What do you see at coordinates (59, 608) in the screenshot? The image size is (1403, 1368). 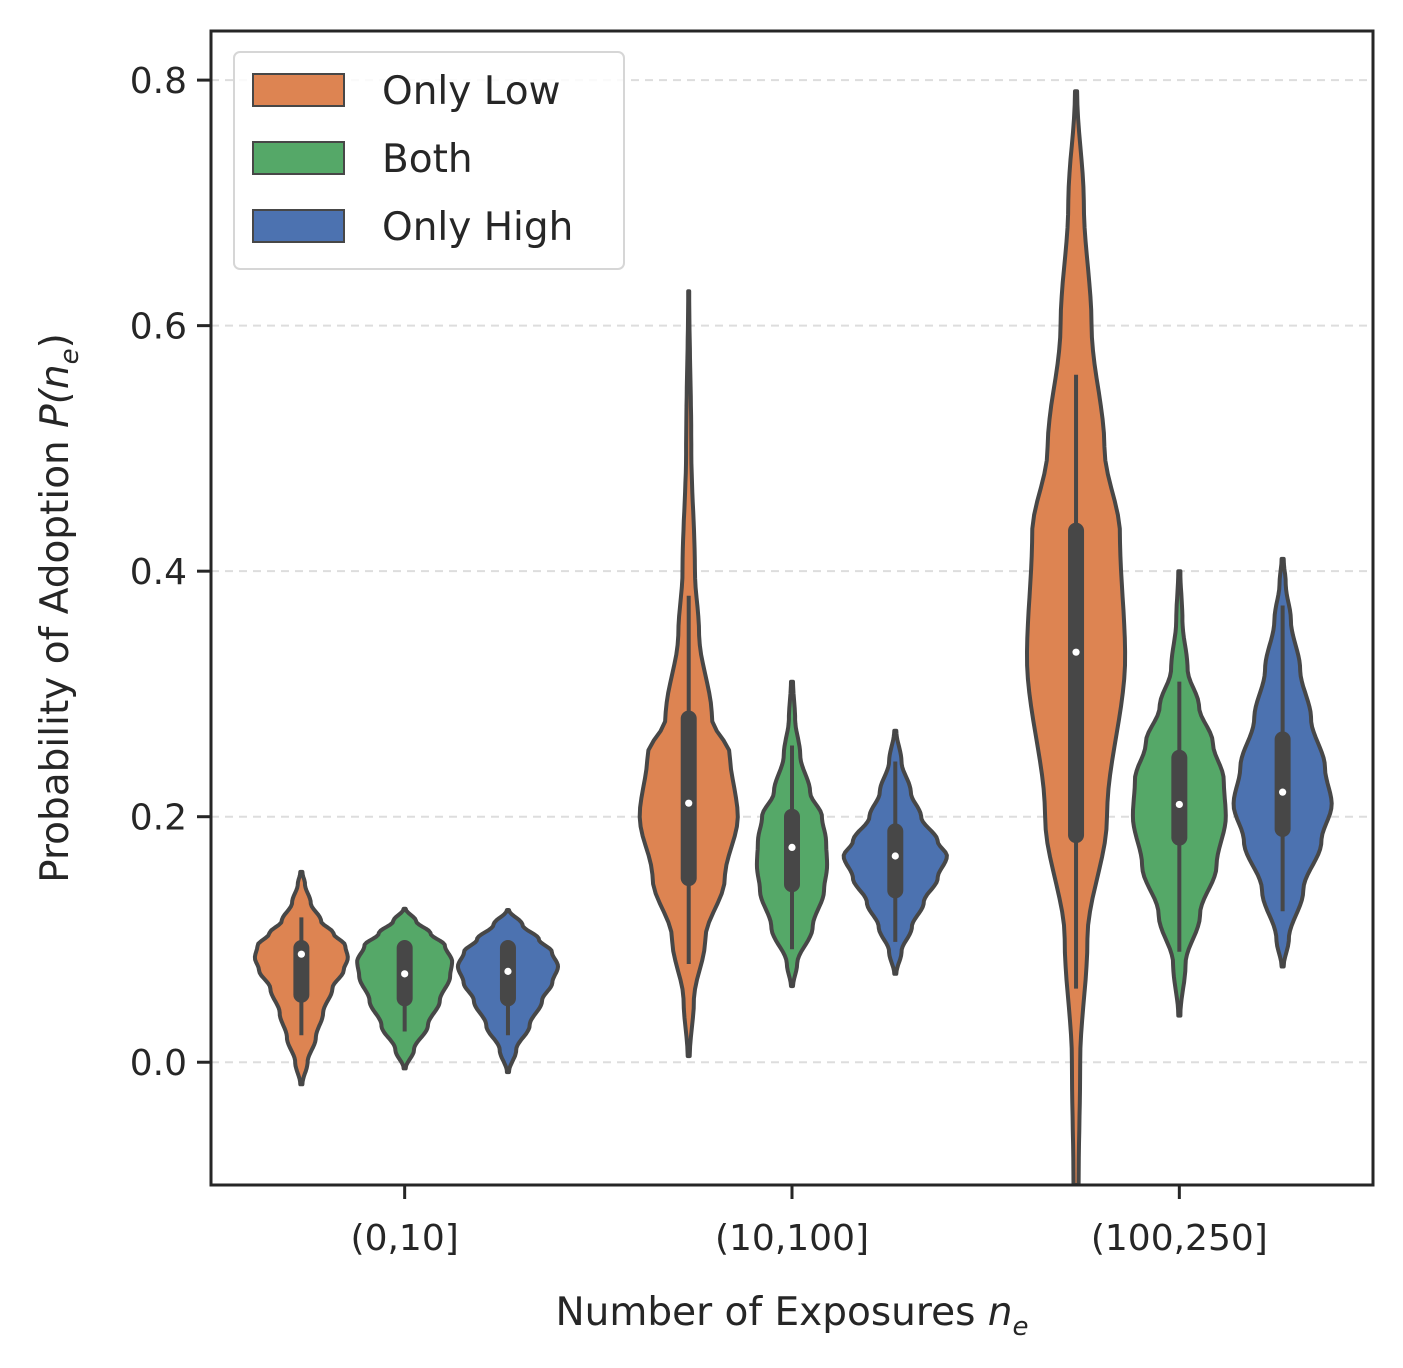 I see `y-axis-title: Probability of Adoption P(ne)` at bounding box center [59, 608].